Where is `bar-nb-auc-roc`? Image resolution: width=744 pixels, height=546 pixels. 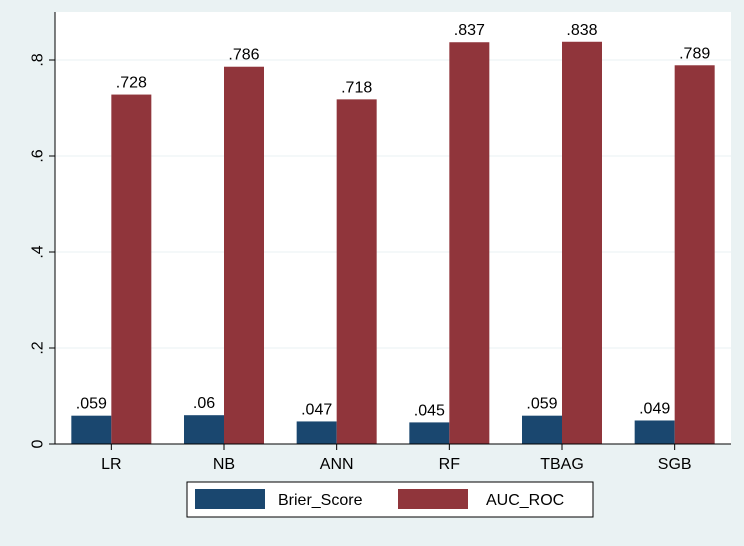 bar-nb-auc-roc is located at coordinates (244, 255).